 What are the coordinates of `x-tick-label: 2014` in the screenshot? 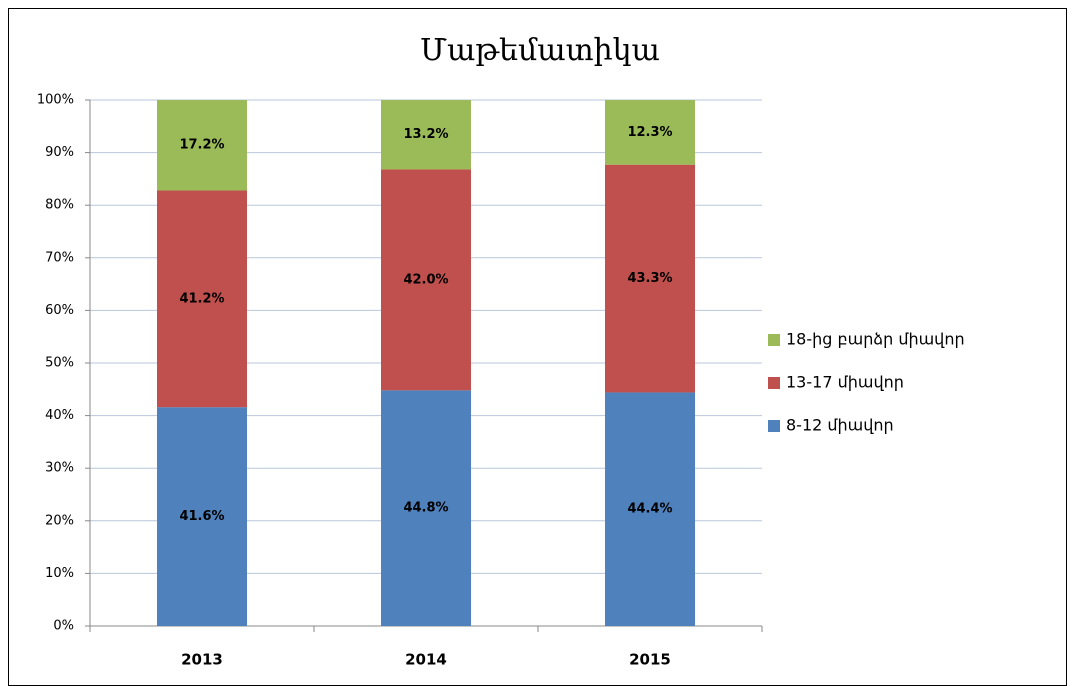 It's located at (426, 660).